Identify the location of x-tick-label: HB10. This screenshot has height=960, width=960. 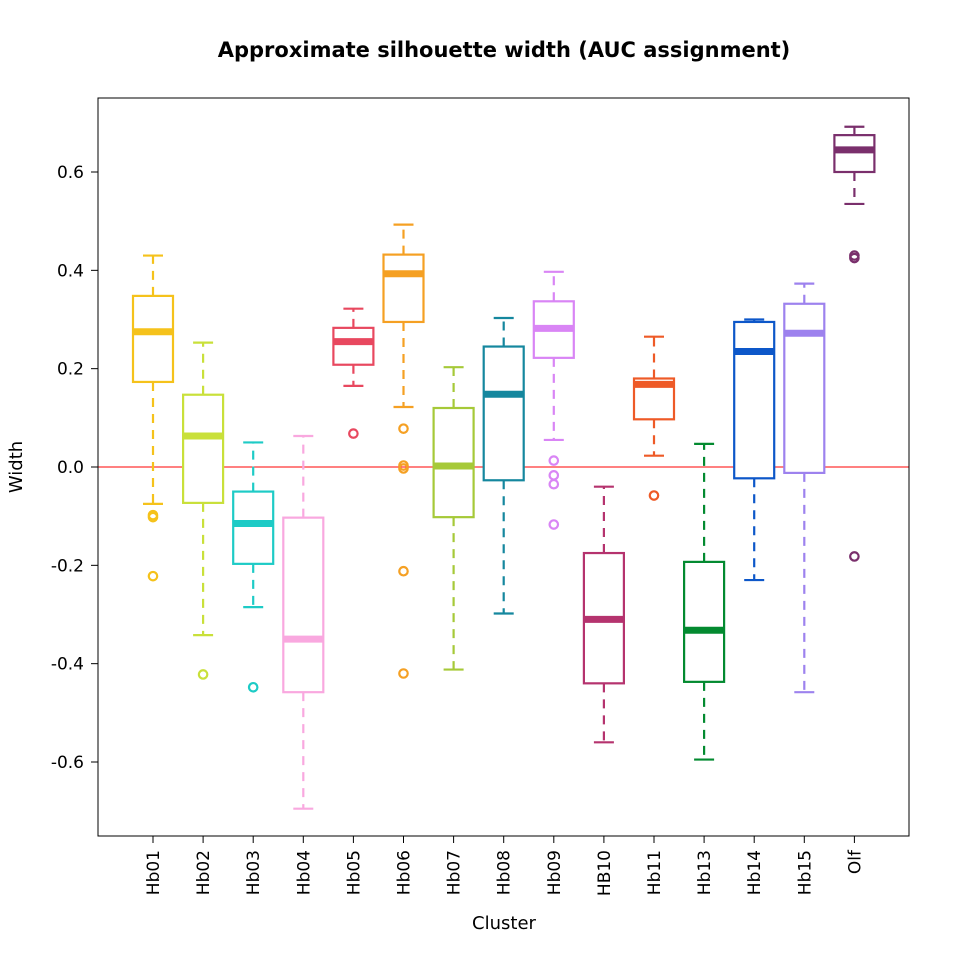
(605, 873).